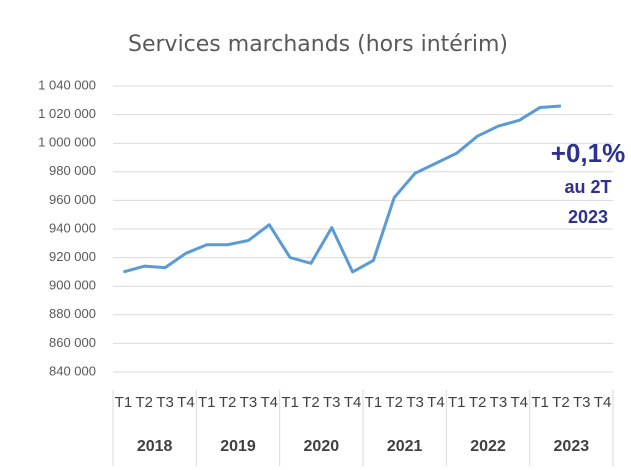 Image resolution: width=631 pixels, height=470 pixels. I want to click on x-group-label: 2022, so click(488, 446).